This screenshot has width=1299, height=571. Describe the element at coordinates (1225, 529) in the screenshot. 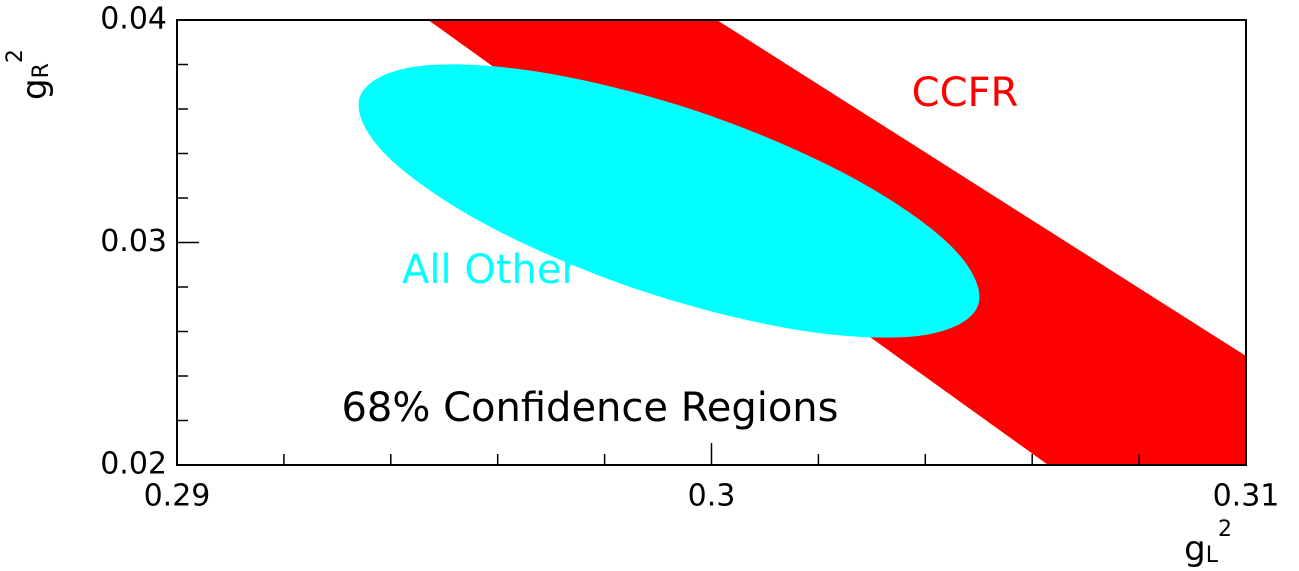

I see `x-label-sup: 2` at that location.